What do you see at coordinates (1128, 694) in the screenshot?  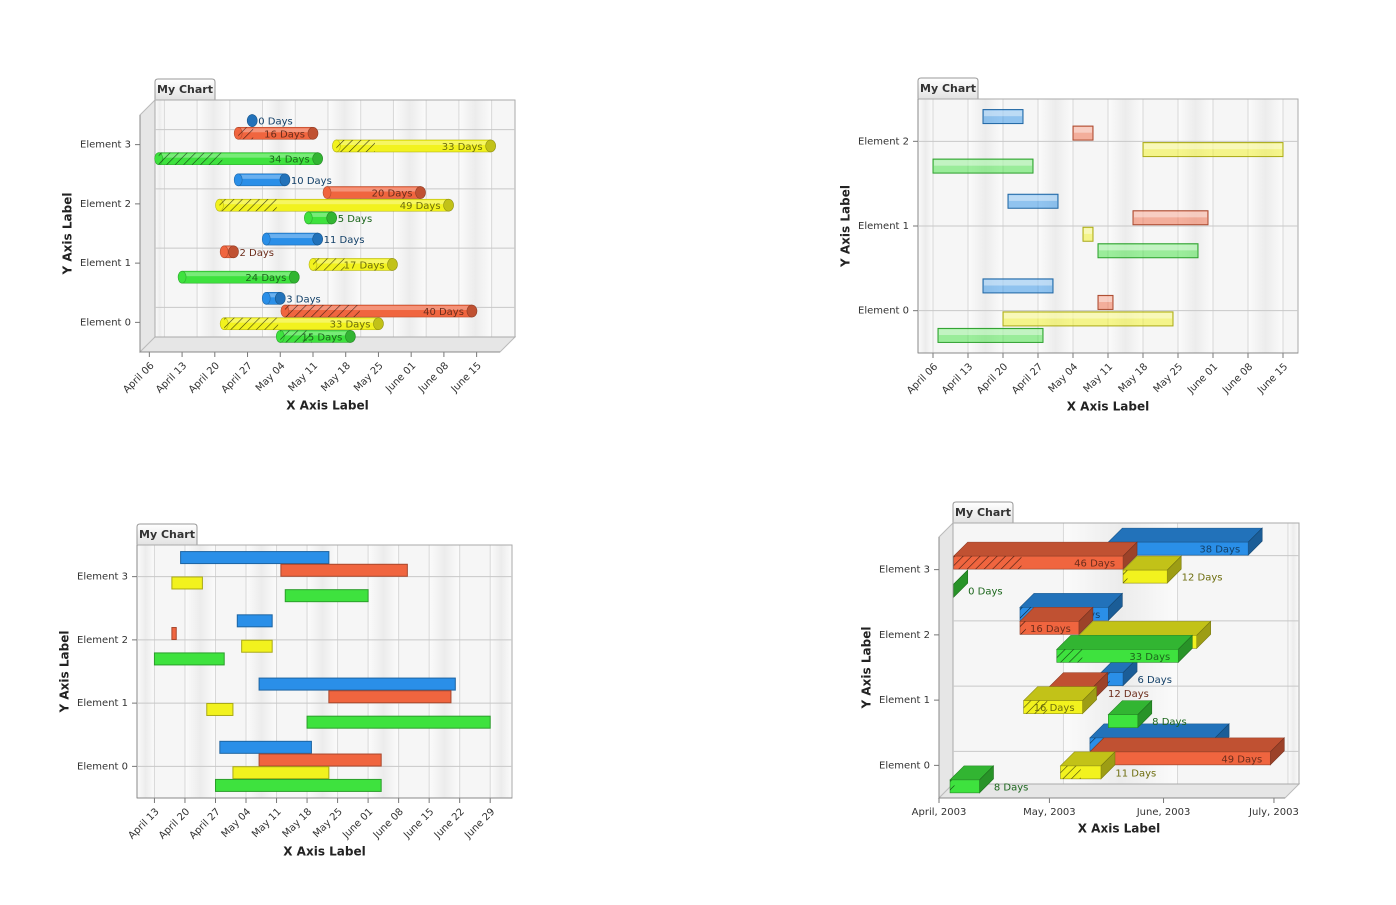 I see `bar-label: 12 Days` at bounding box center [1128, 694].